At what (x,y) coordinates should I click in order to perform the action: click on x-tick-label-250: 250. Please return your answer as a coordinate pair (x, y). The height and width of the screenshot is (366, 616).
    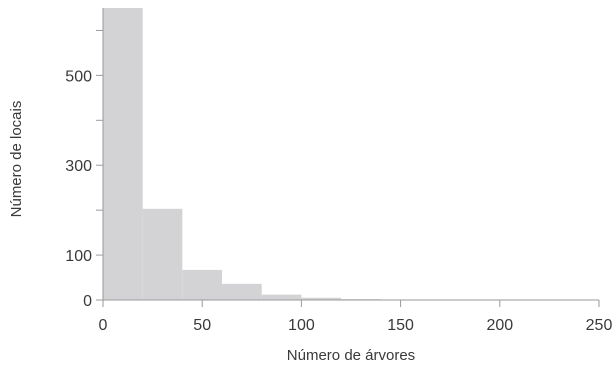
    Looking at the image, I should click on (599, 325).